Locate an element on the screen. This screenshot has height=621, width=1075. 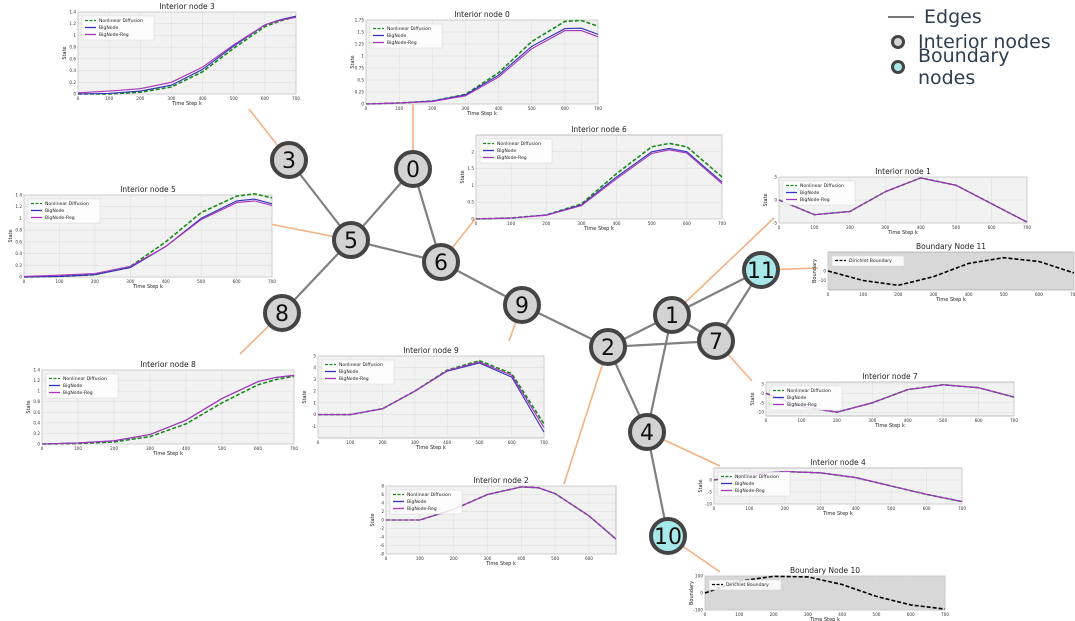
y-tick-label: 1.4 is located at coordinates (36, 370).